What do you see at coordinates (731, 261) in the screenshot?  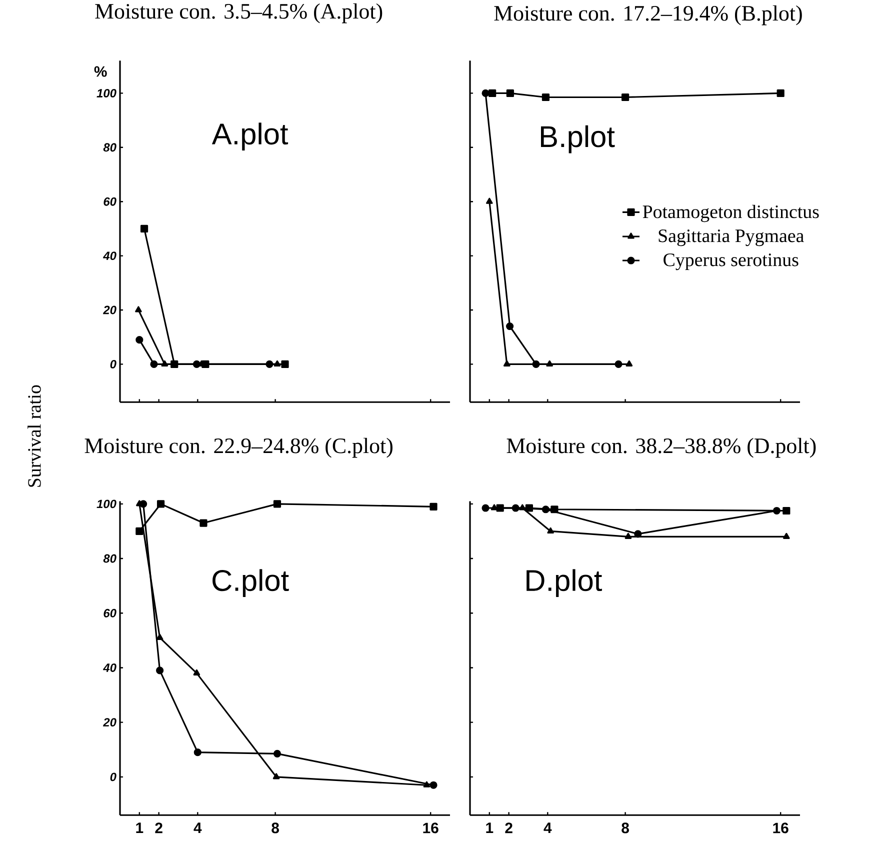 I see `legend-label: Cyperus serotinus` at bounding box center [731, 261].